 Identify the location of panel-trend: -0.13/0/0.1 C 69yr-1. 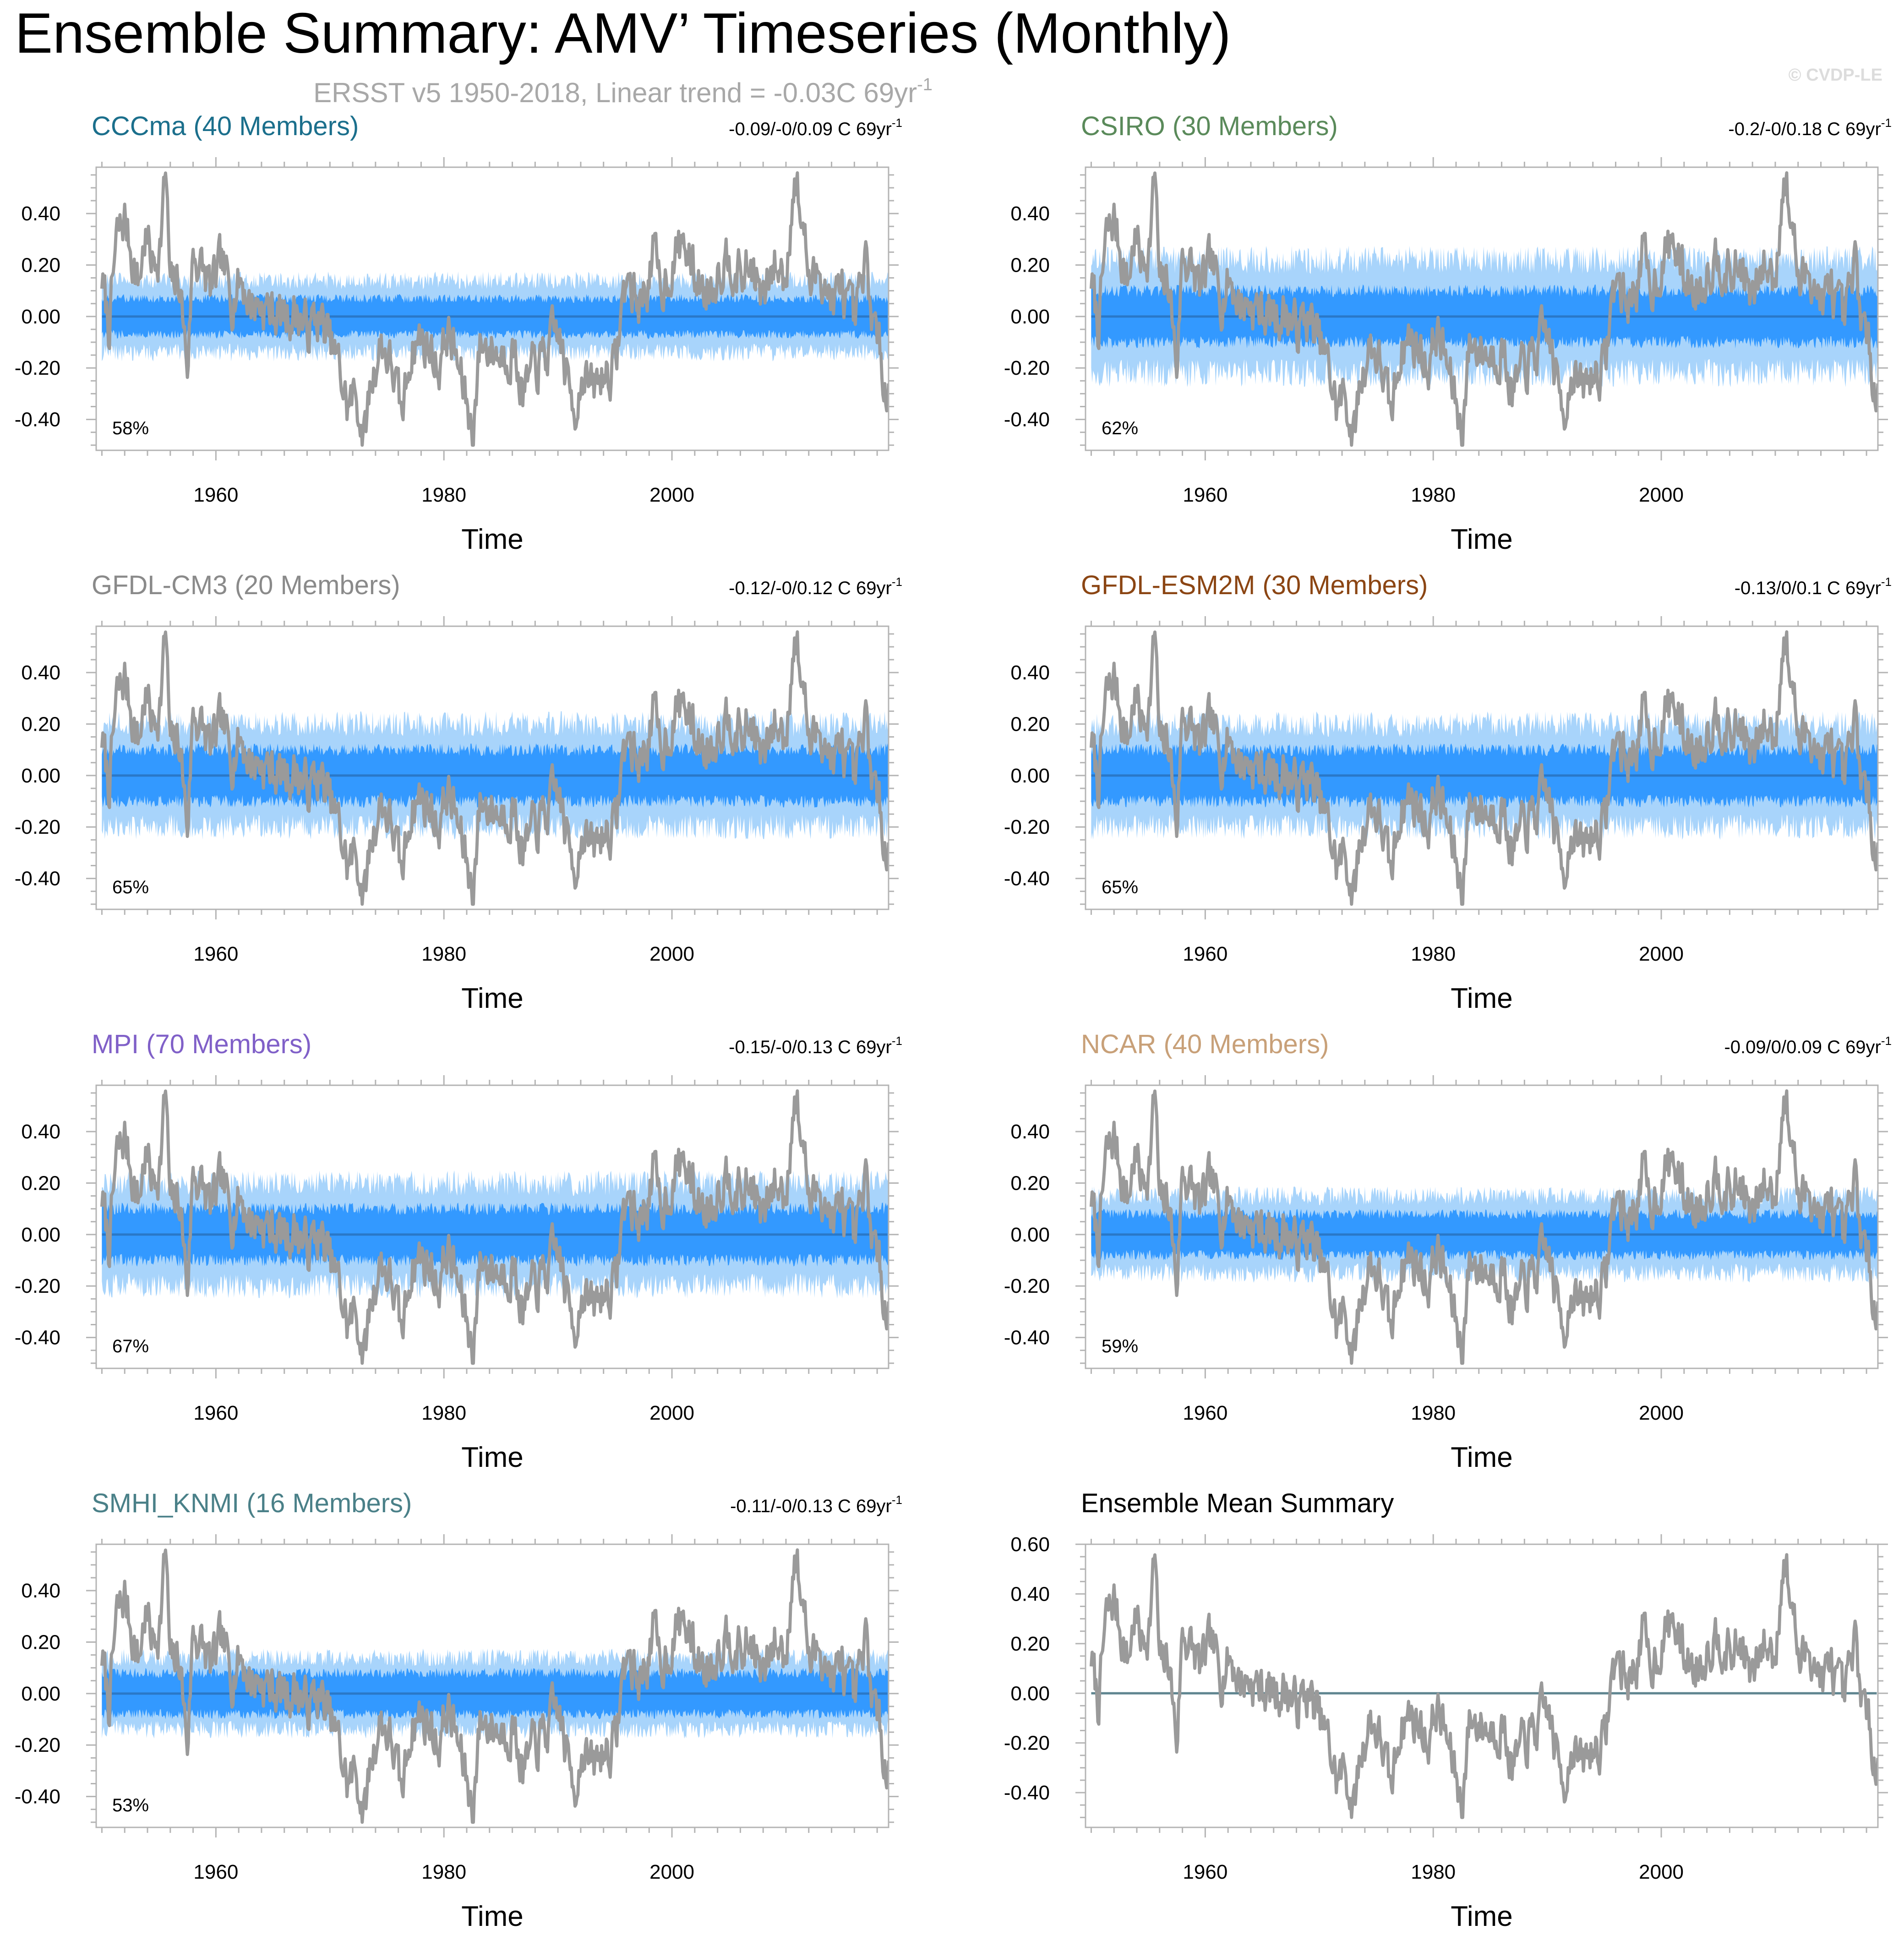
(1813, 586).